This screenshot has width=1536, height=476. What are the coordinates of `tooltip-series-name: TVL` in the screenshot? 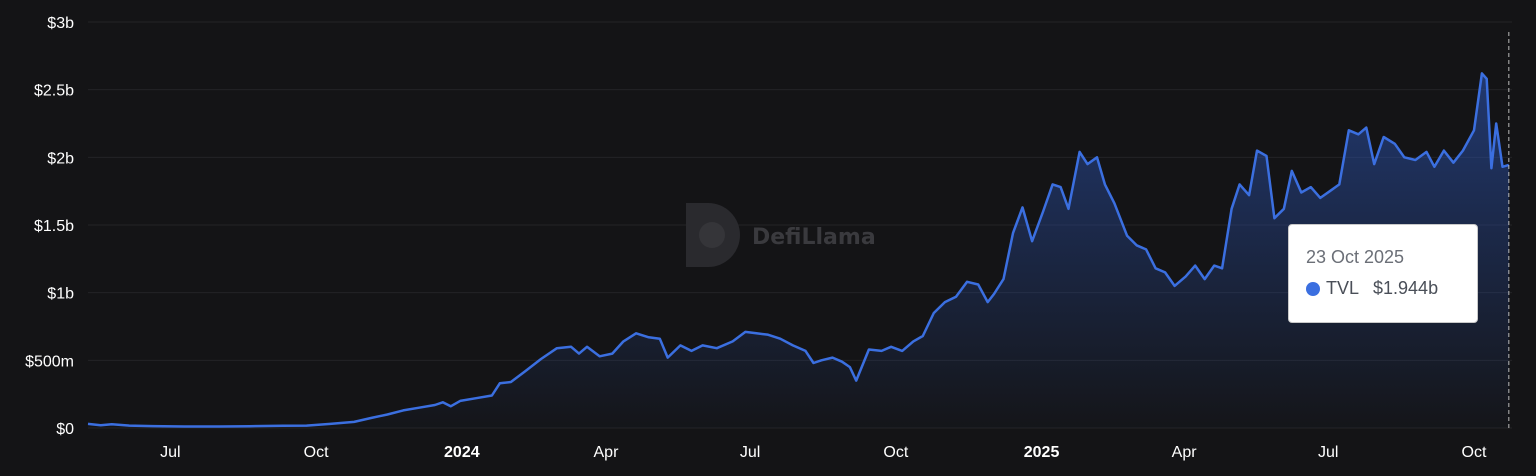 It's located at (1343, 288).